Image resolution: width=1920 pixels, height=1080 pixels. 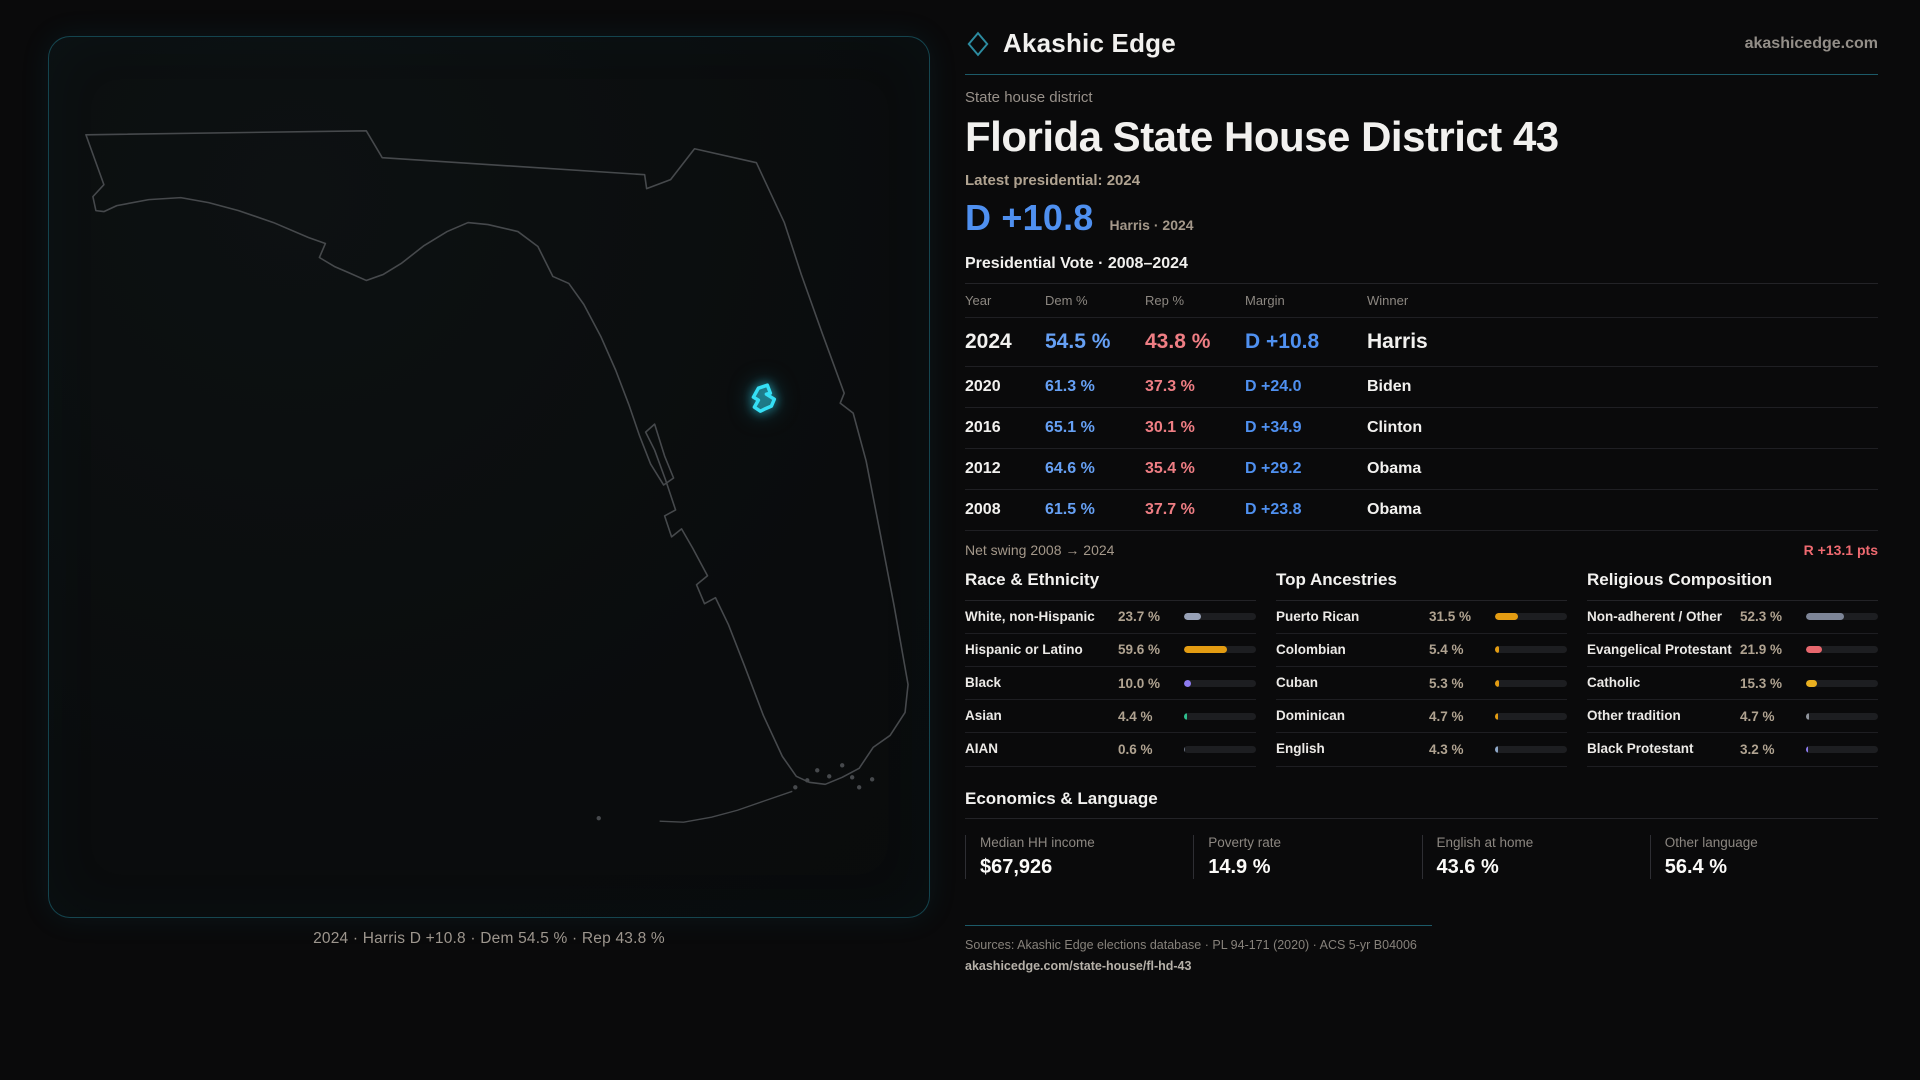 I want to click on demo-value: 4.3 %, so click(x=1446, y=749).